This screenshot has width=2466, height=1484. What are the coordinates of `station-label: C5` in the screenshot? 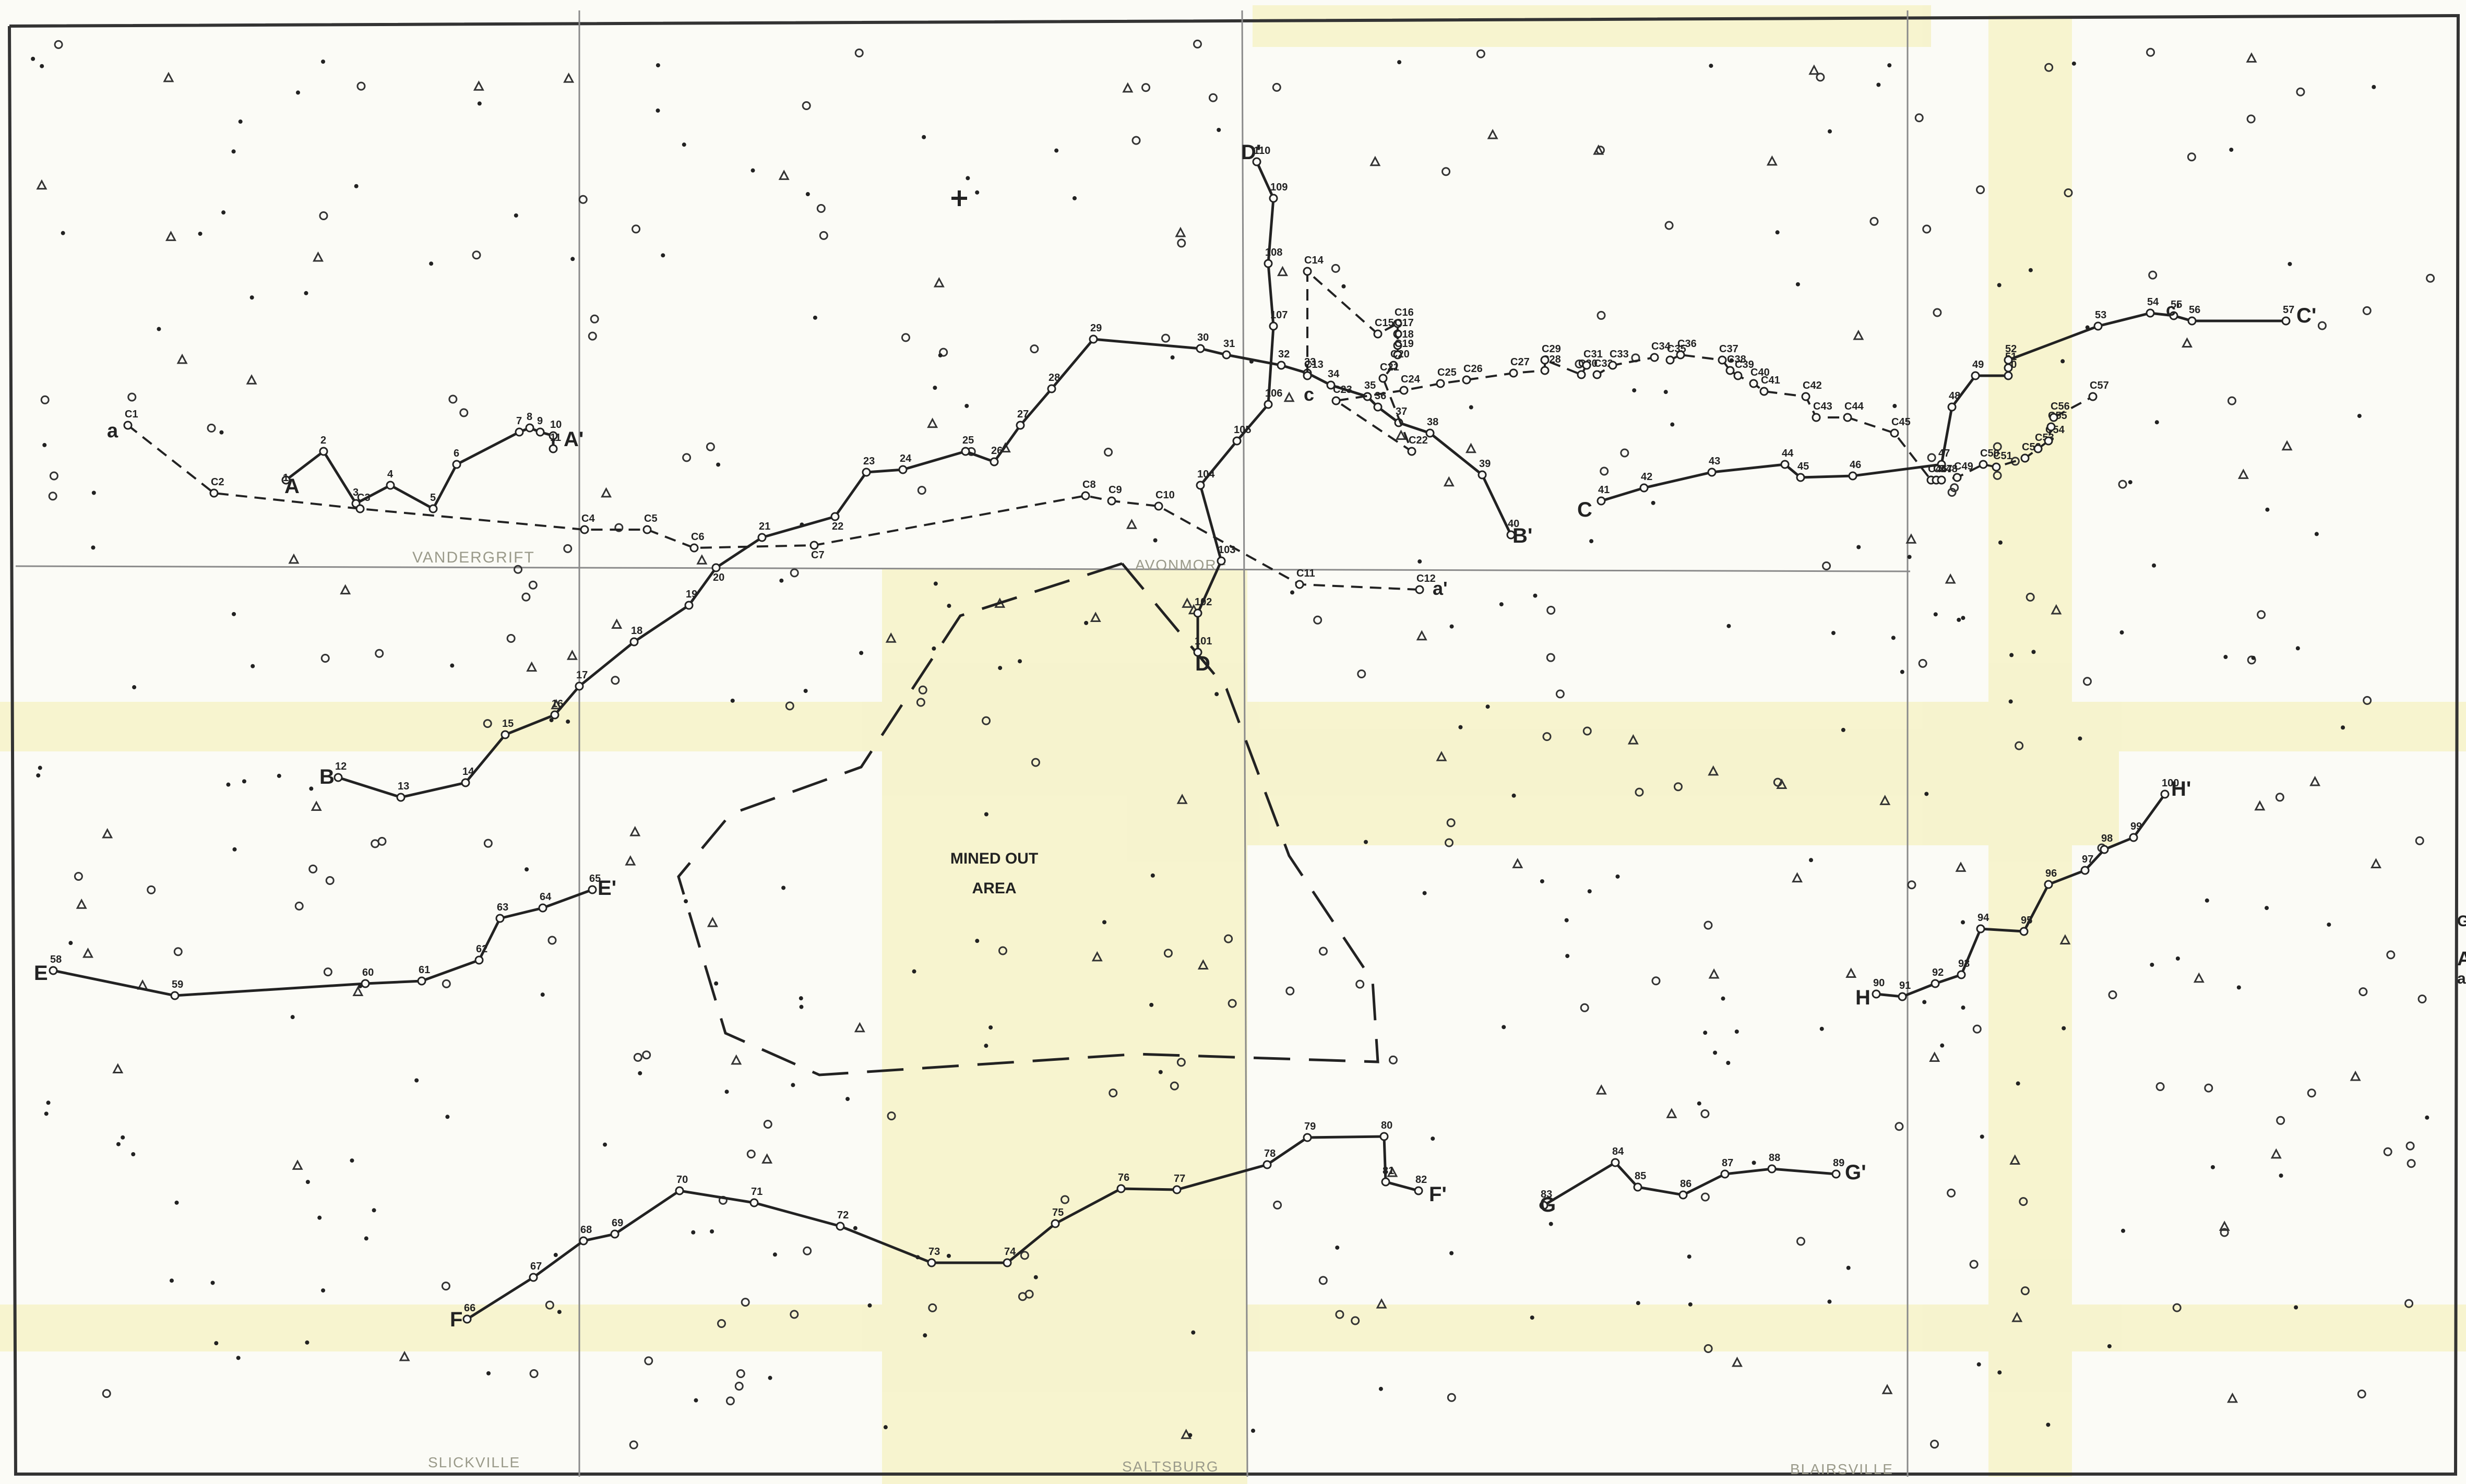 It's located at (651, 518).